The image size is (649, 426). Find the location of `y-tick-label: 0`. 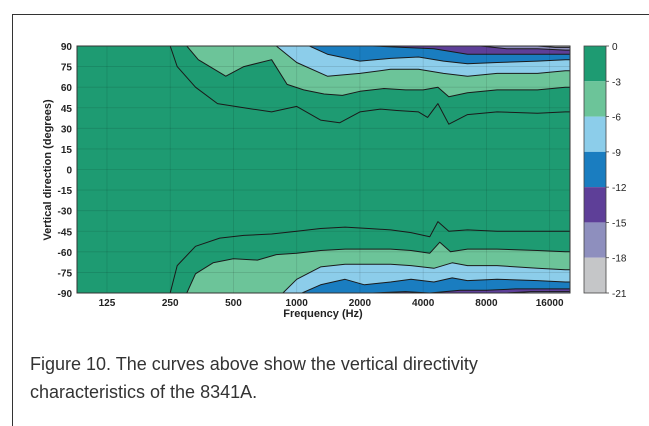

y-tick-label: 0 is located at coordinates (69, 171).